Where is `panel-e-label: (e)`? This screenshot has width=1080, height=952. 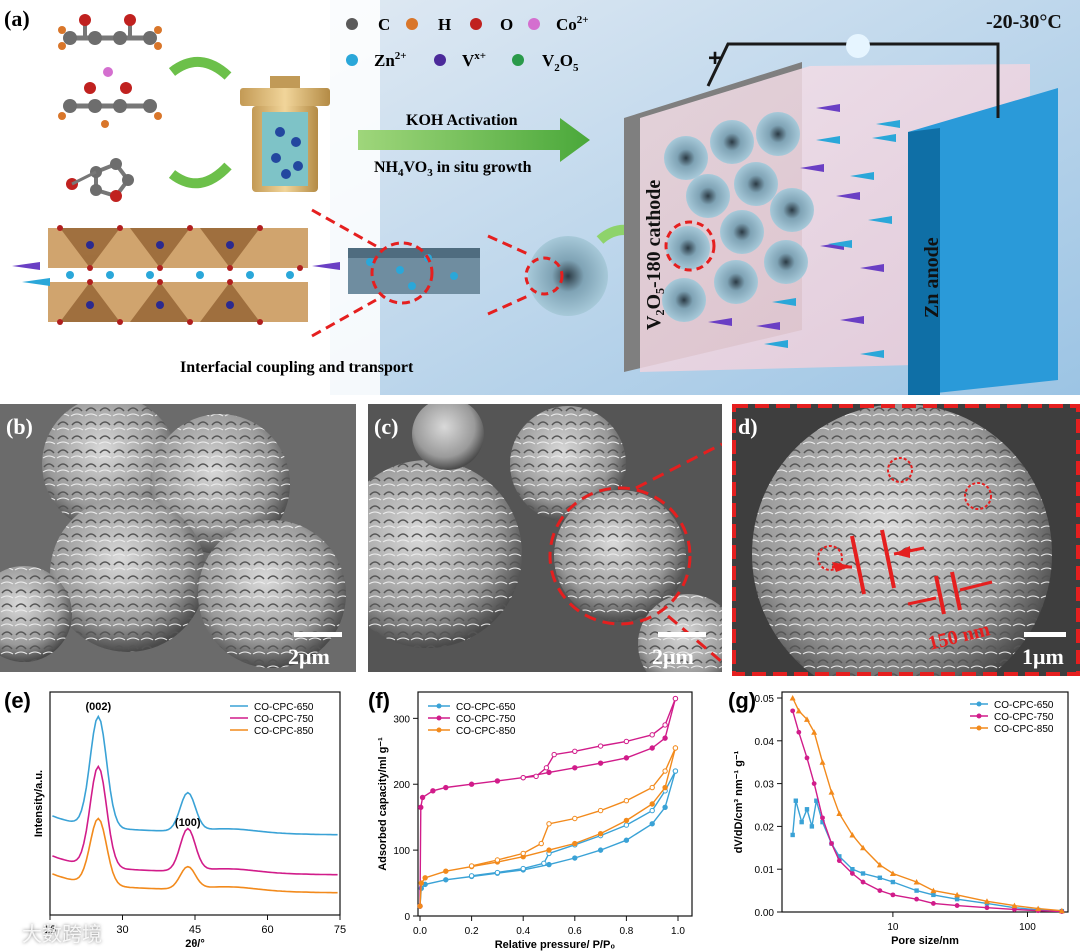
panel-e-label: (e) is located at coordinates (17, 700).